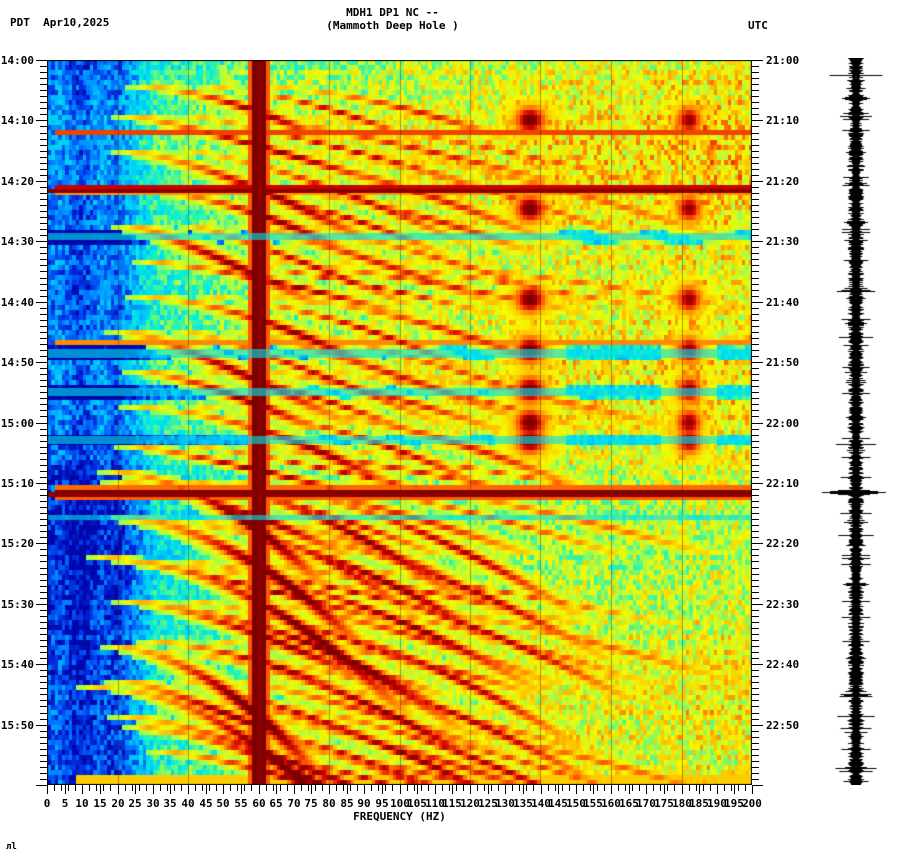 Image resolution: width=902 pixels, height=864 pixels. What do you see at coordinates (505, 803) in the screenshot?
I see `frequency-tick-label: 130` at bounding box center [505, 803].